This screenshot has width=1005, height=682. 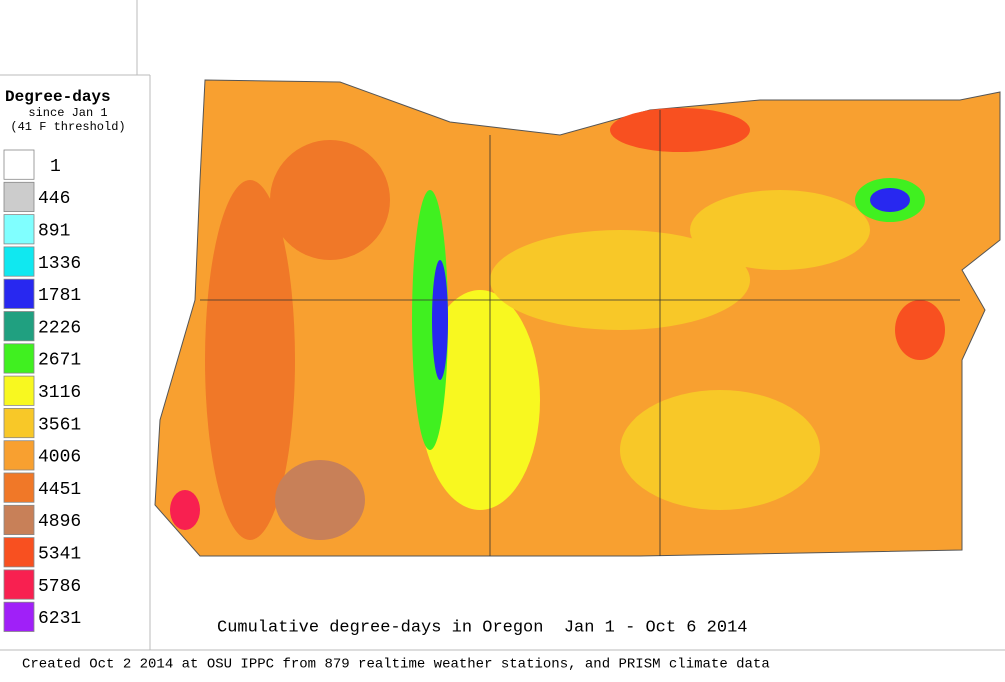 What do you see at coordinates (59, 264) in the screenshot?
I see `legend-label: 1336` at bounding box center [59, 264].